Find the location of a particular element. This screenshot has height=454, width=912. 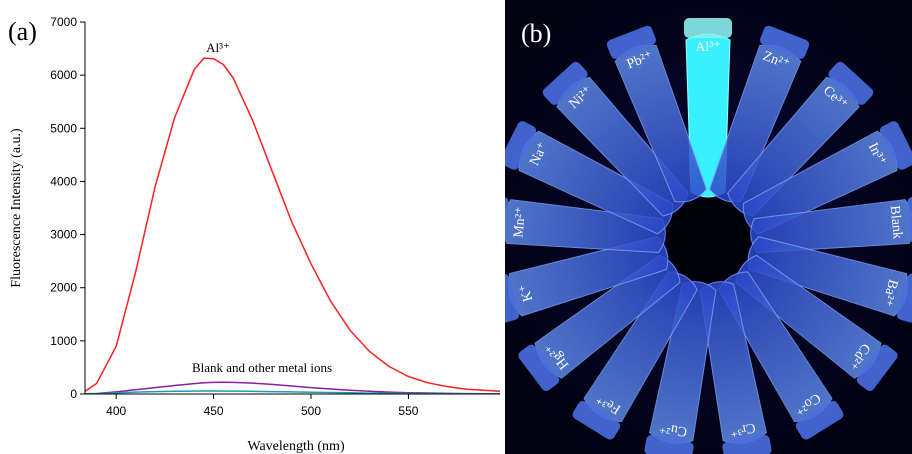

tube-body is located at coordinates (585, 226).